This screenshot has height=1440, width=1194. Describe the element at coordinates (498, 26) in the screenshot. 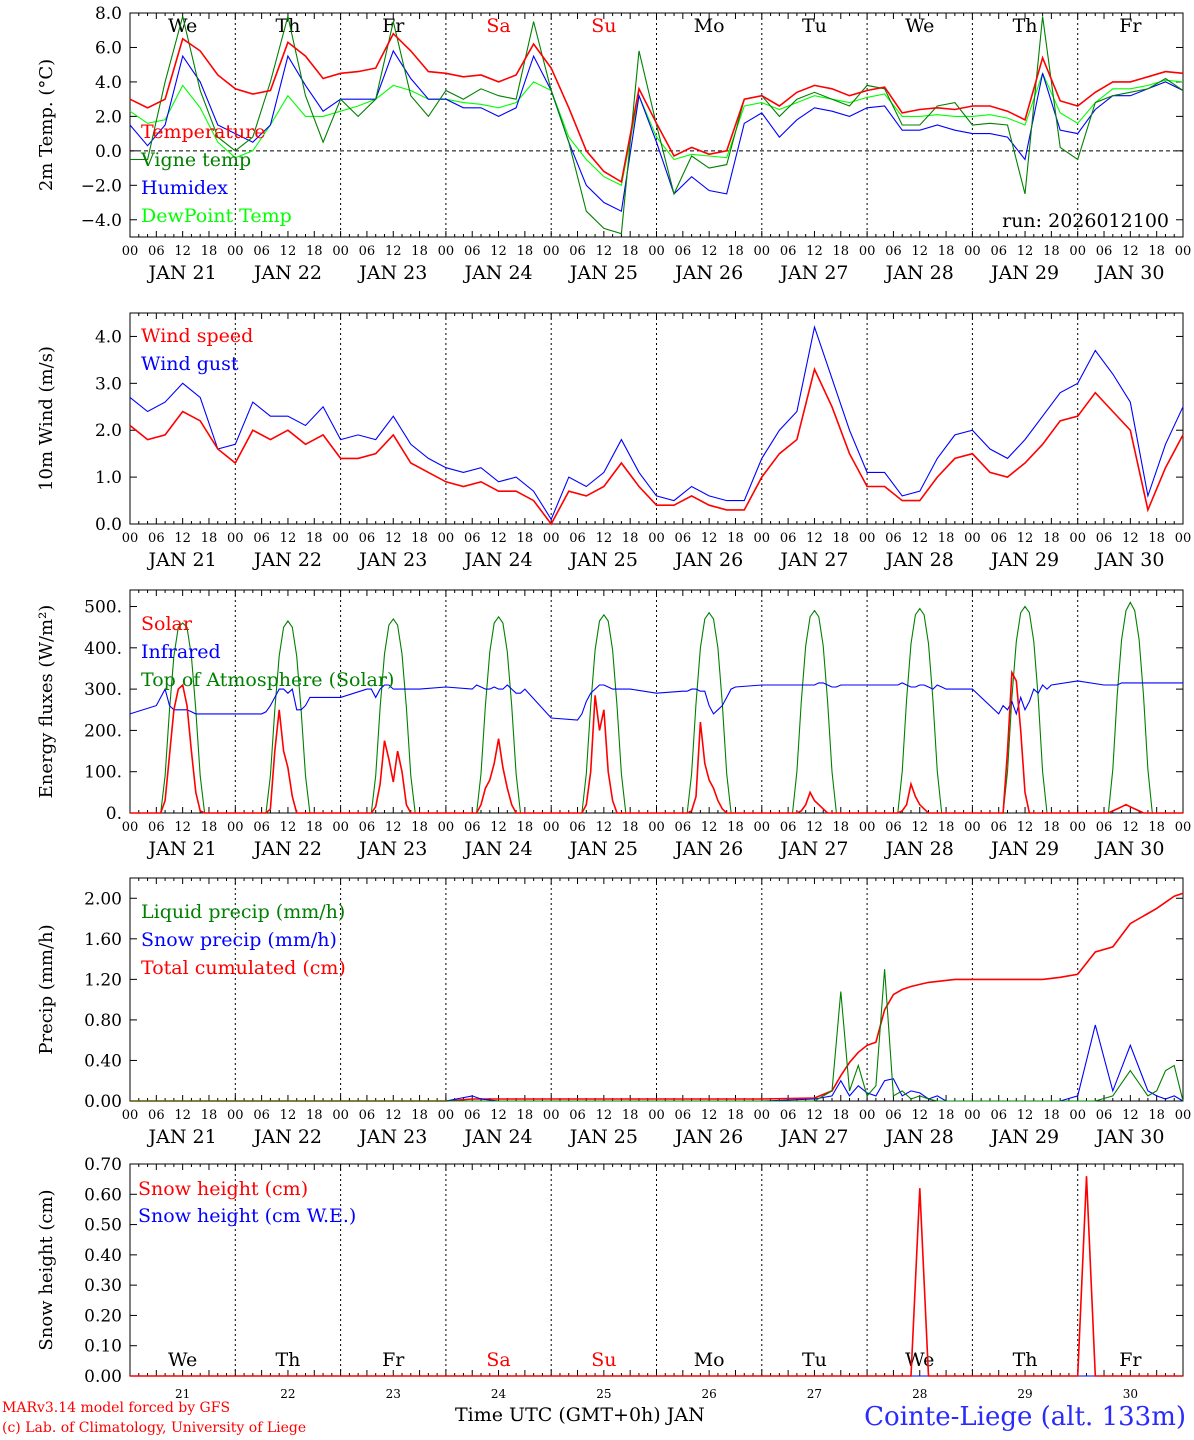

I see `weekday-label: Sa` at that location.